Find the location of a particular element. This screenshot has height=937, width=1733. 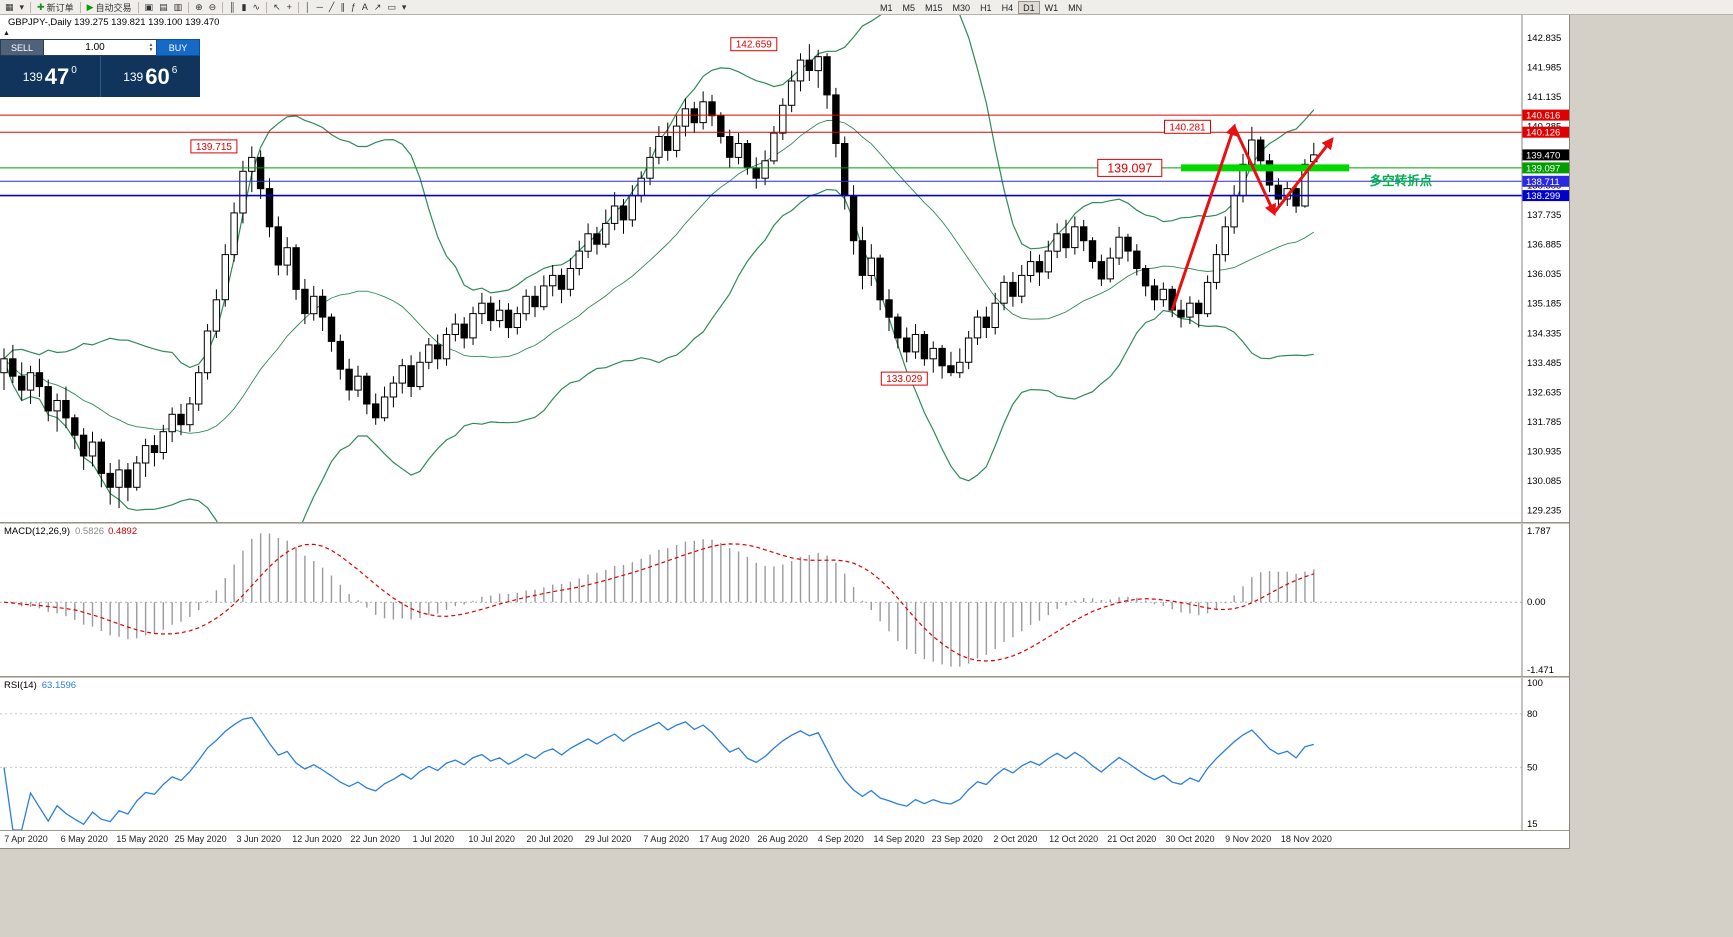

time-axis-label: 10 Jul 2020 is located at coordinates (491, 839).